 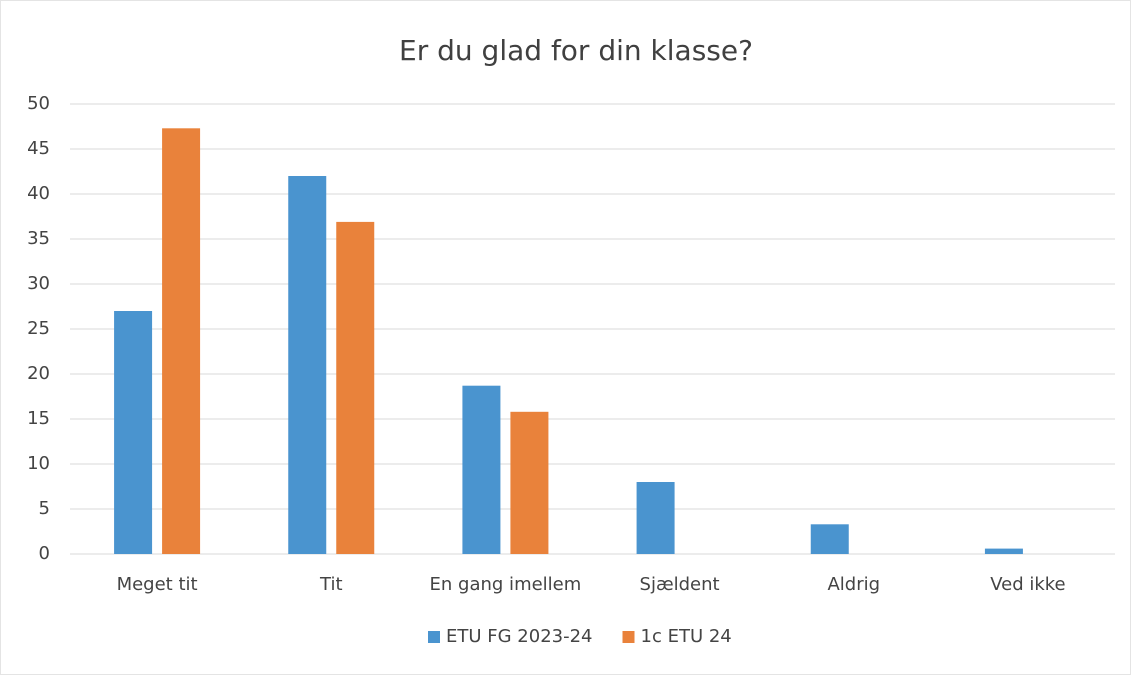 What do you see at coordinates (38, 463) in the screenshot?
I see `y-tick-label: 10` at bounding box center [38, 463].